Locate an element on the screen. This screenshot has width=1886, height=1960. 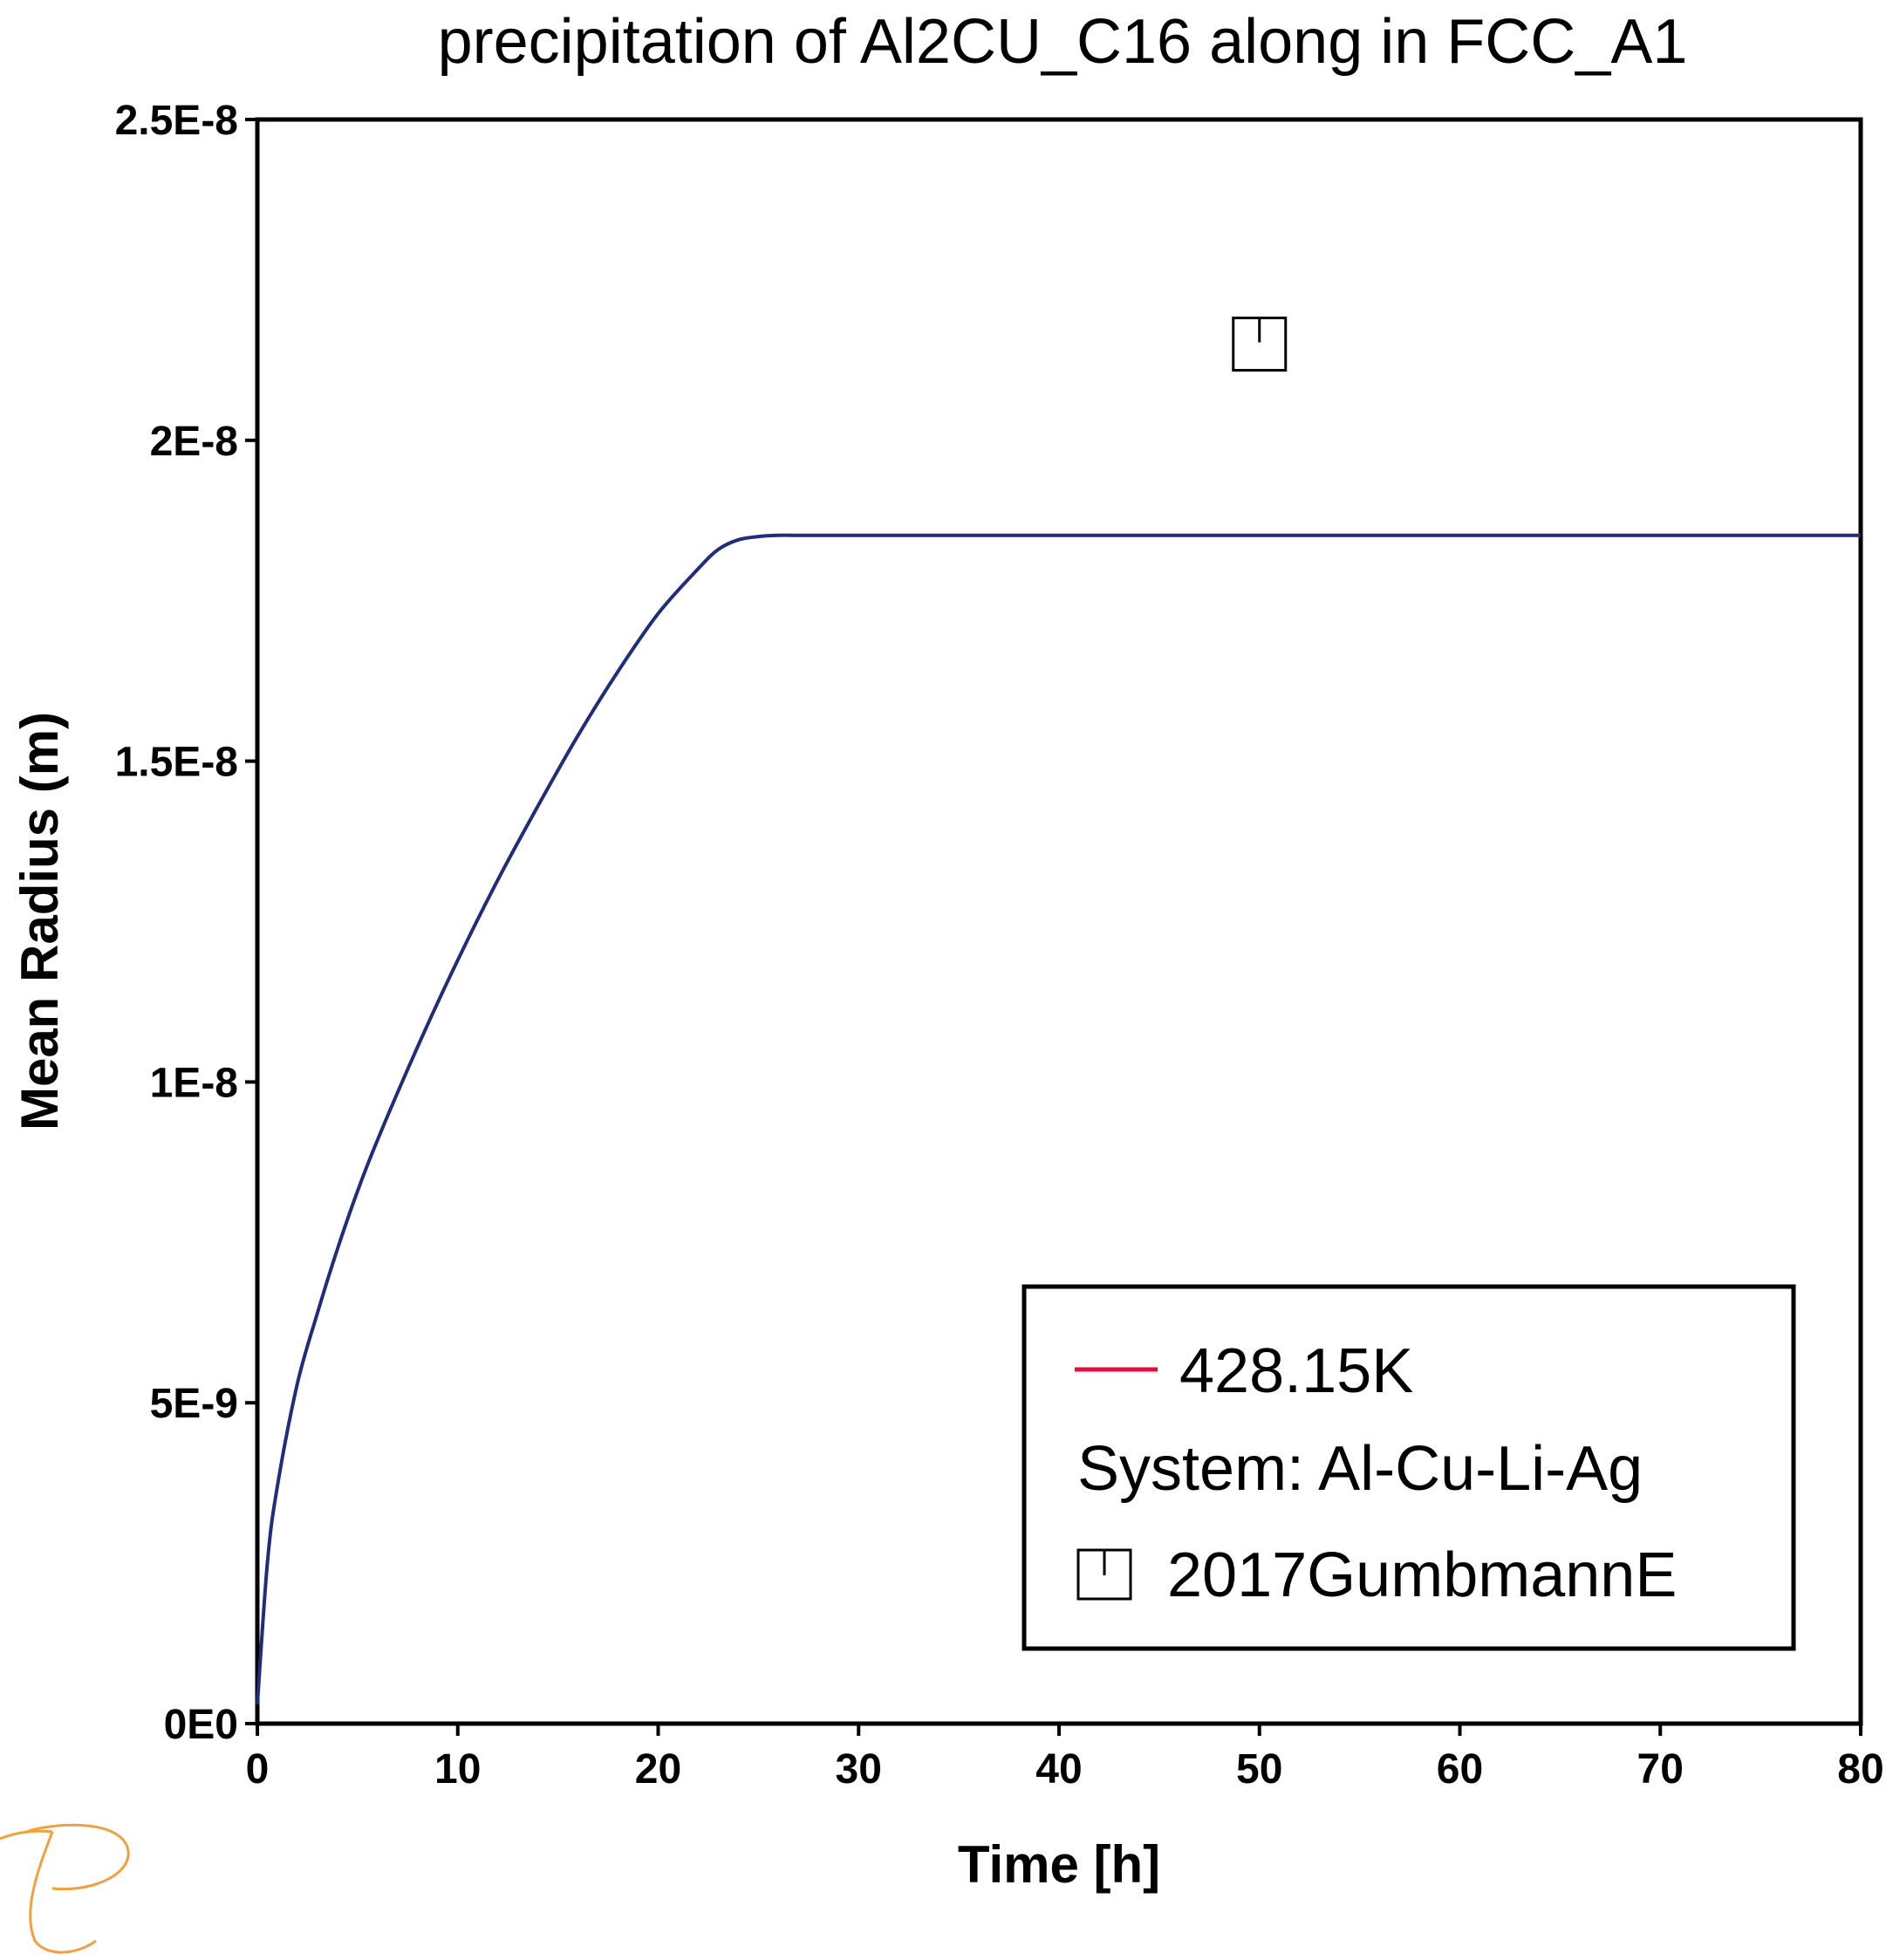
y-tick-label: 0E0 is located at coordinates (201, 1725).